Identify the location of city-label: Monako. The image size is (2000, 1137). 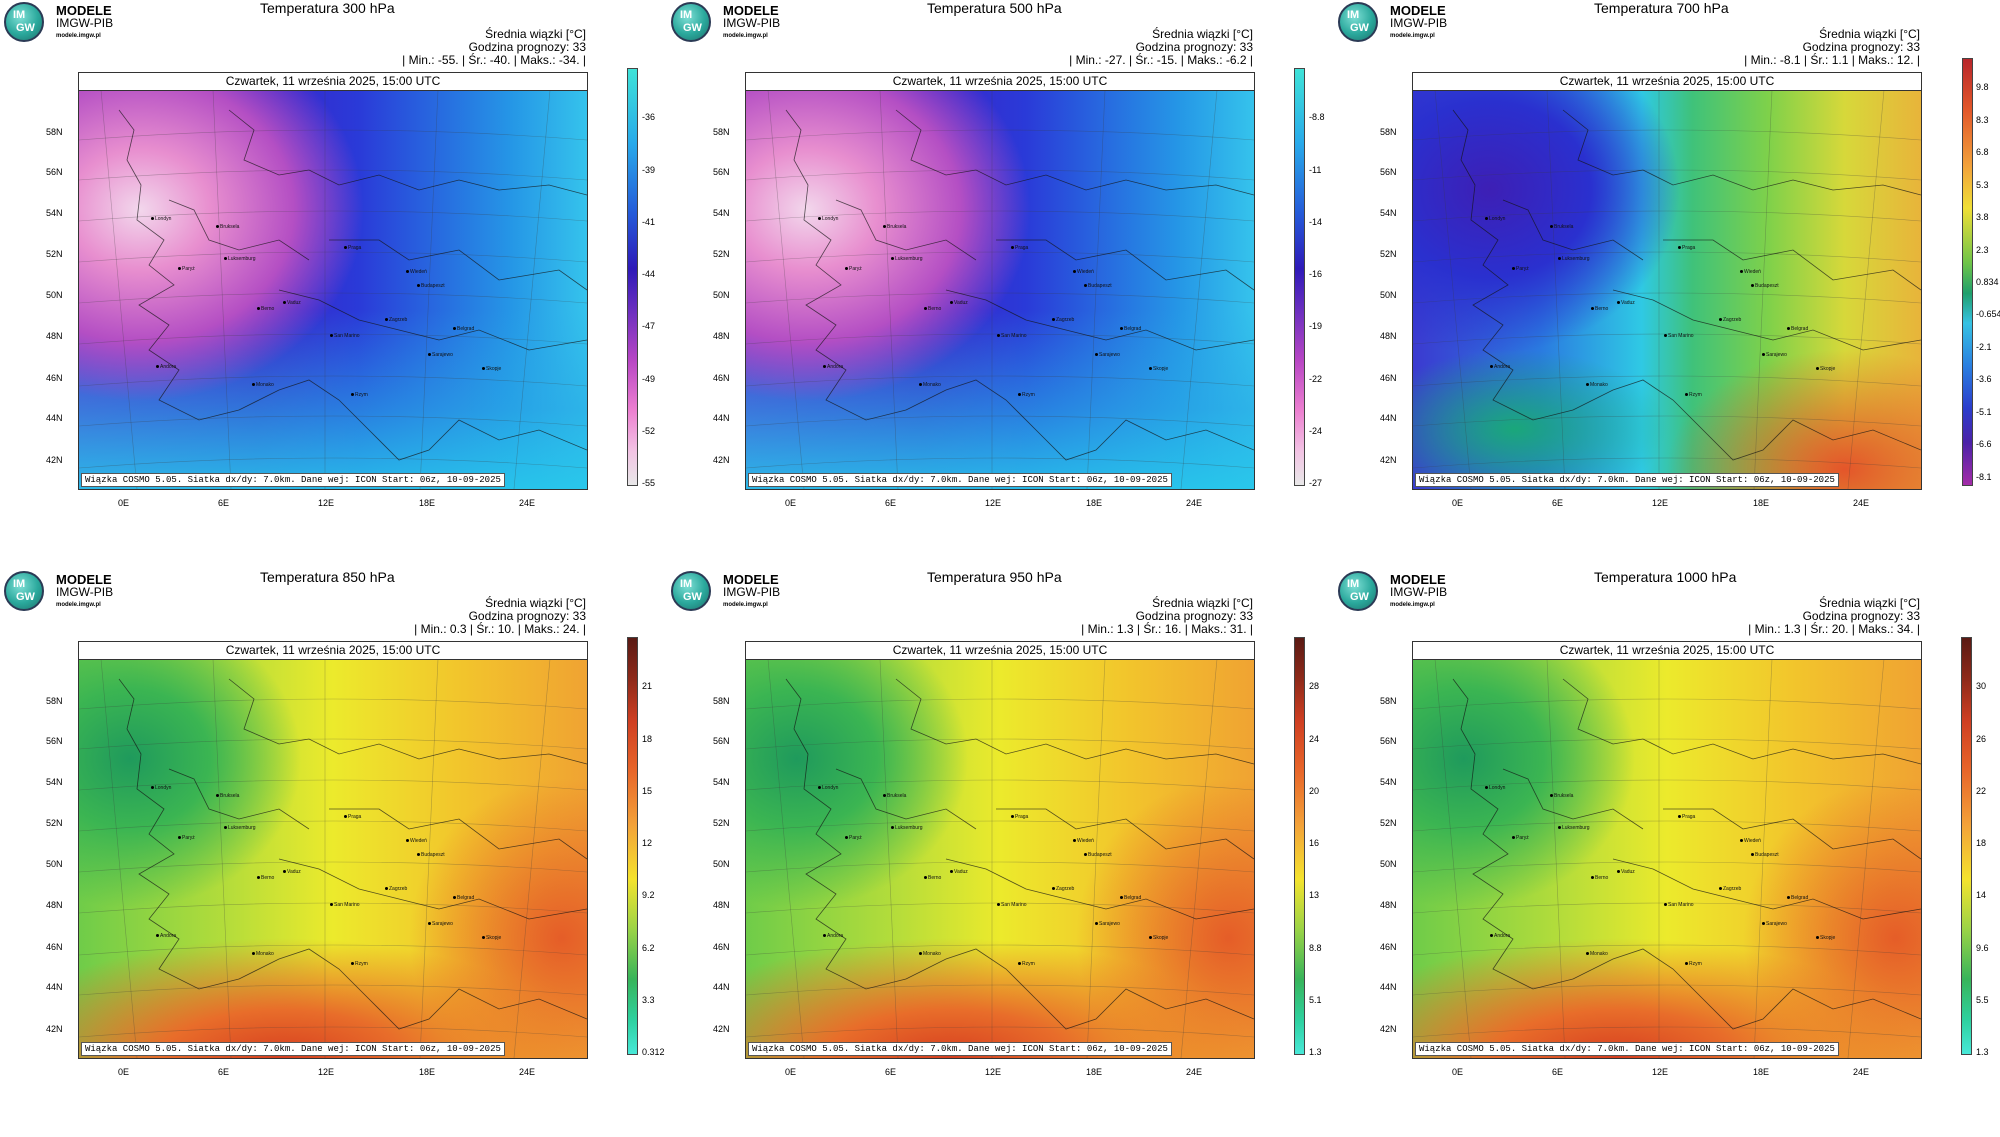
(930, 385).